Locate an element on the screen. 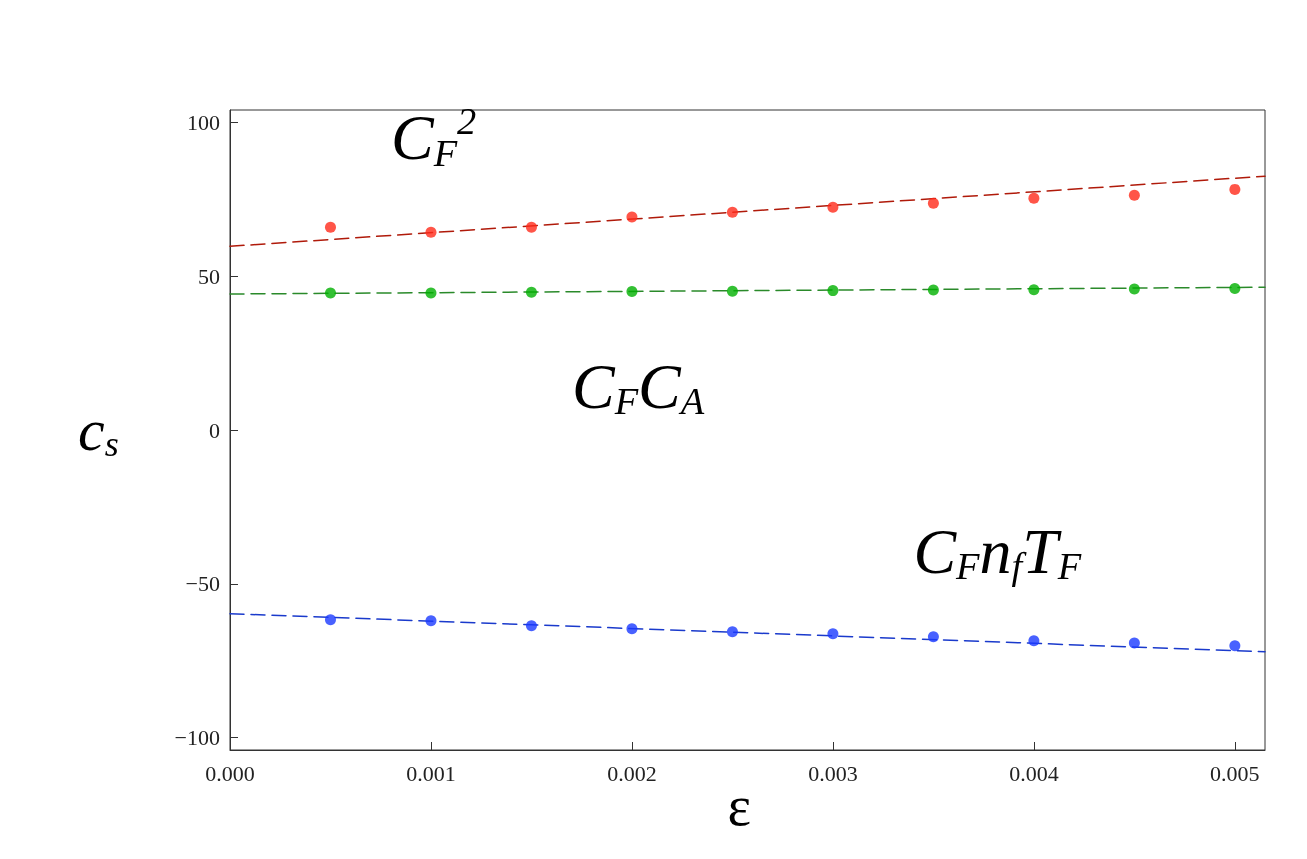 The height and width of the screenshot is (859, 1307). x-axis-title: ε is located at coordinates (739, 806).